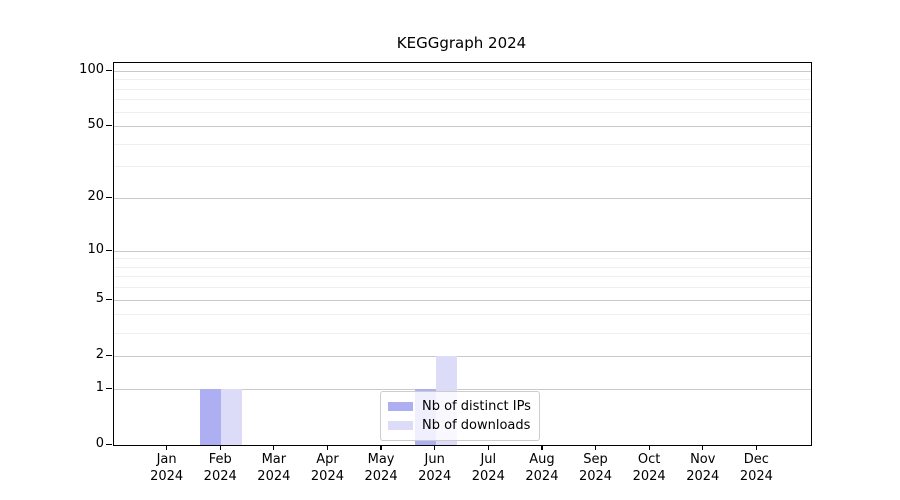 Image resolution: width=900 pixels, height=500 pixels. What do you see at coordinates (220, 459) in the screenshot?
I see `x-tick-month: Feb` at bounding box center [220, 459].